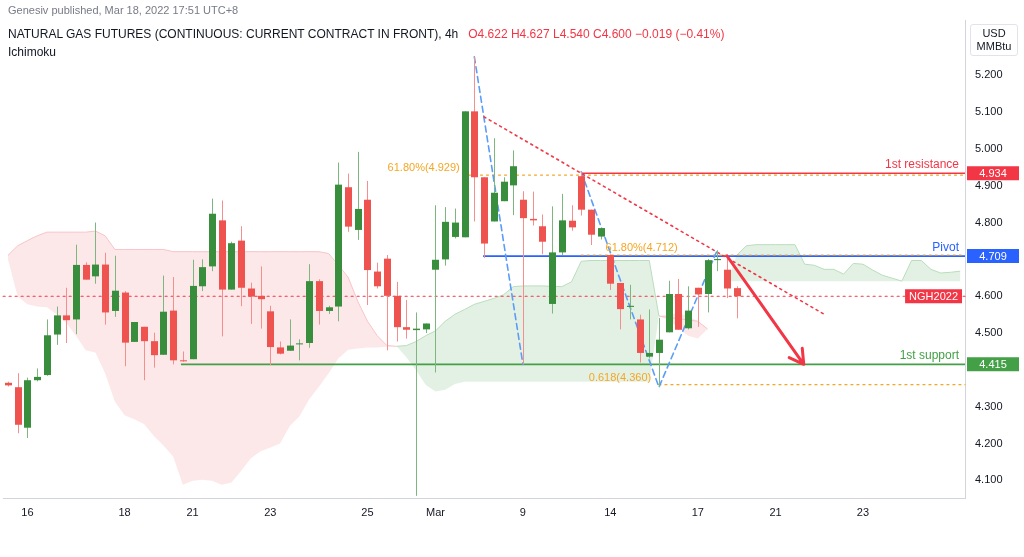 Image resolution: width=1024 pixels, height=557 pixels. Describe the element at coordinates (124, 512) in the screenshot. I see `x-tick-label: 18` at that location.